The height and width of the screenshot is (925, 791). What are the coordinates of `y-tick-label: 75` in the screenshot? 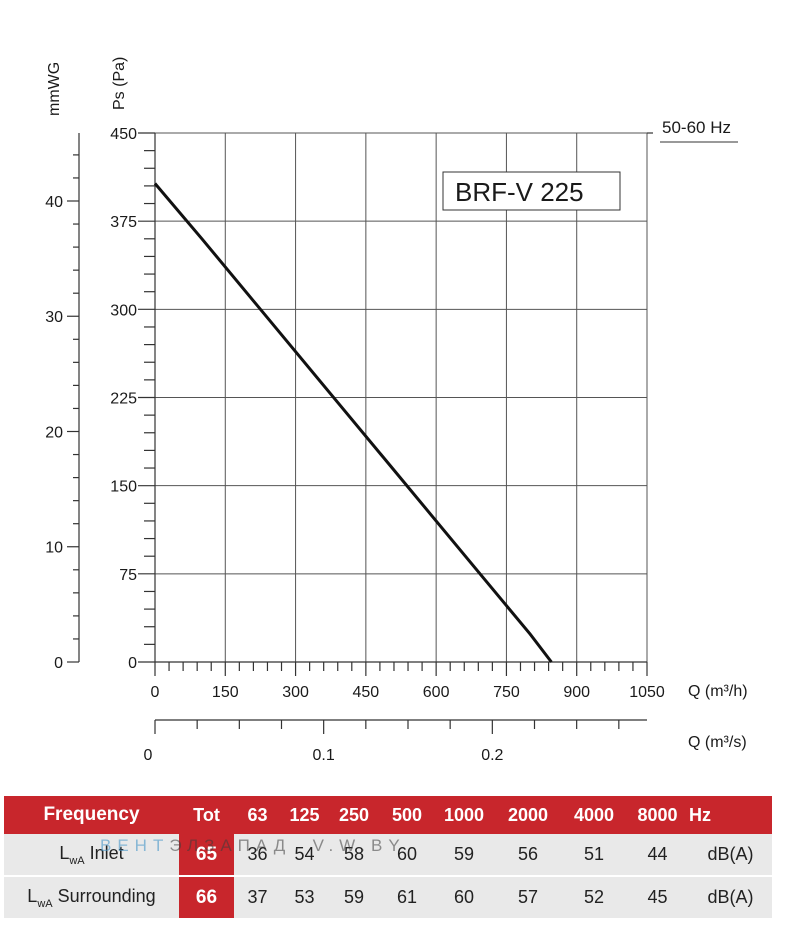 It's located at (128, 575).